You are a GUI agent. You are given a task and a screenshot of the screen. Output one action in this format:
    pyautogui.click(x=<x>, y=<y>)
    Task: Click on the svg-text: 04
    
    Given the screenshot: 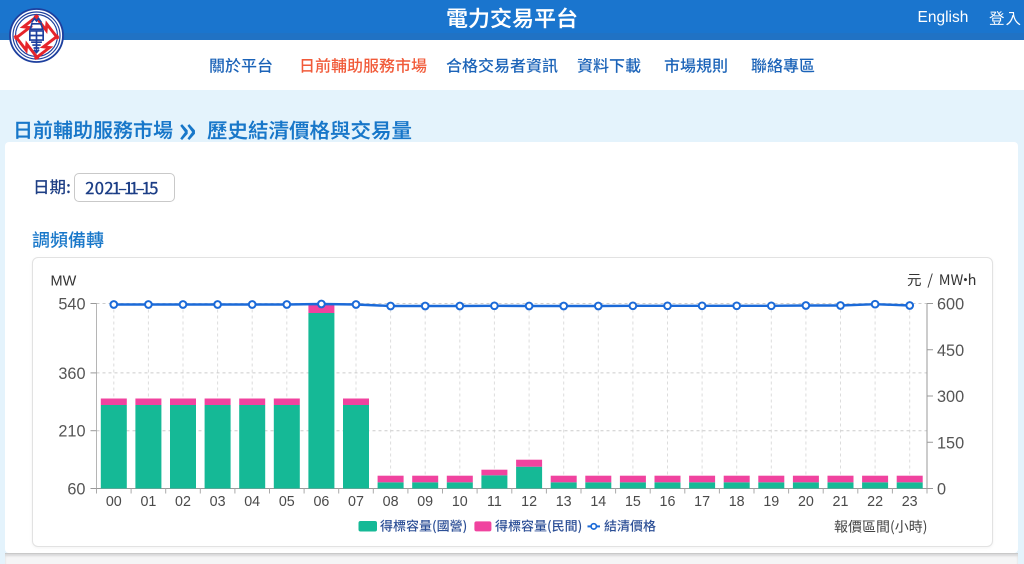 What is the action you would take?
    pyautogui.click(x=252, y=502)
    